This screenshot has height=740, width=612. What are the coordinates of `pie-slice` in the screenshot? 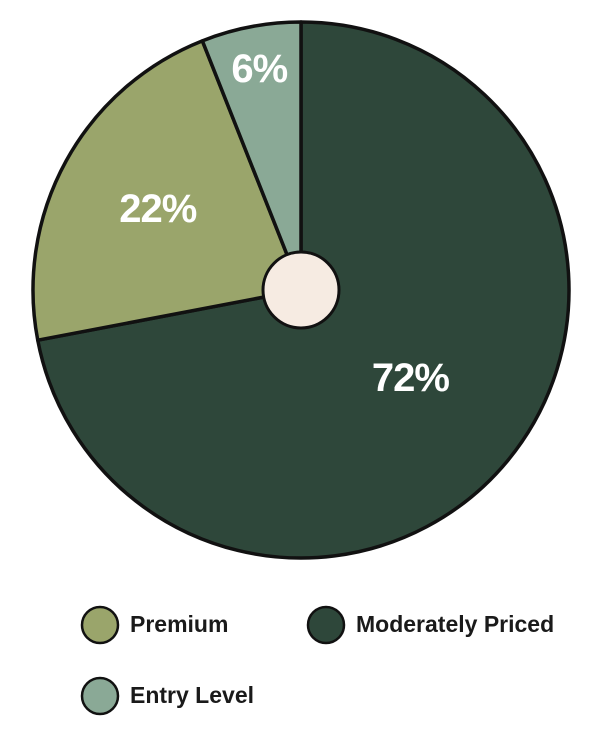 It's located at (251, 156).